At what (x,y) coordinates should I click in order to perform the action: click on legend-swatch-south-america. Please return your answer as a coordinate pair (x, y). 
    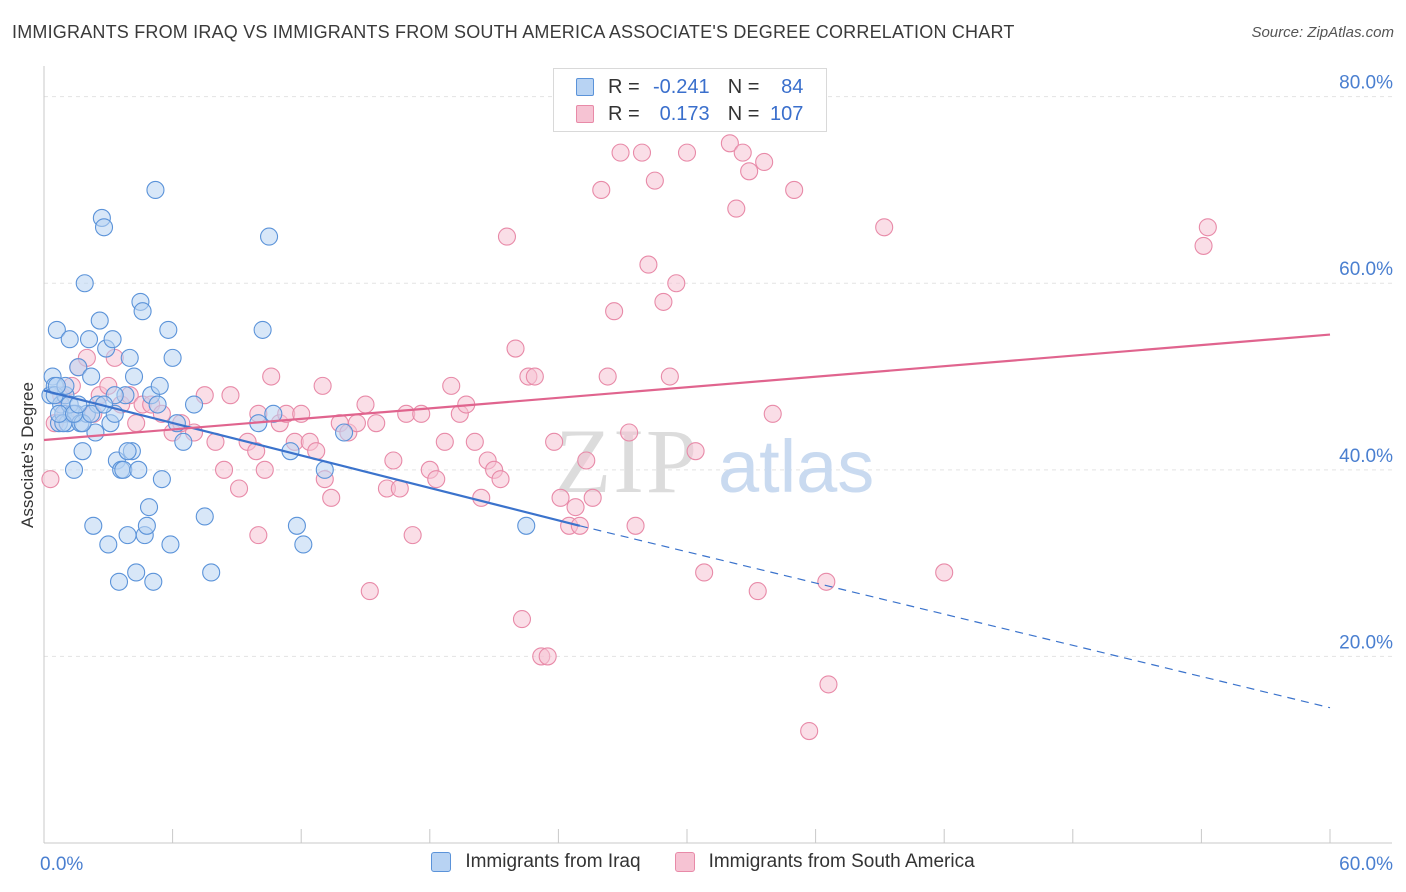
    Looking at the image, I should click on (684, 862).